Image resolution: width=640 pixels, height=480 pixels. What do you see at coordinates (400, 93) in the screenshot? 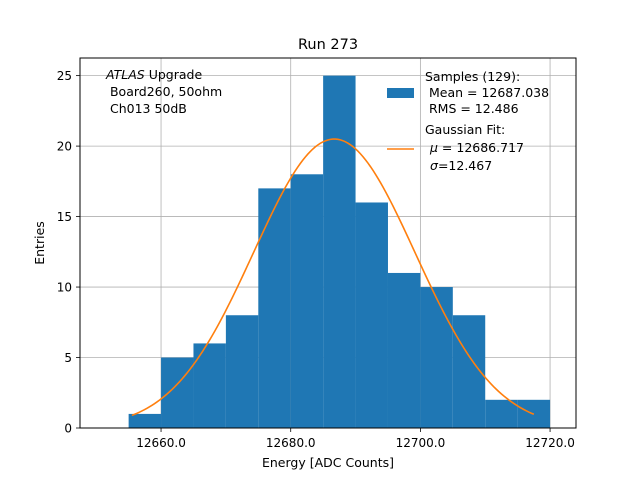
I see `legend-samples-patch` at bounding box center [400, 93].